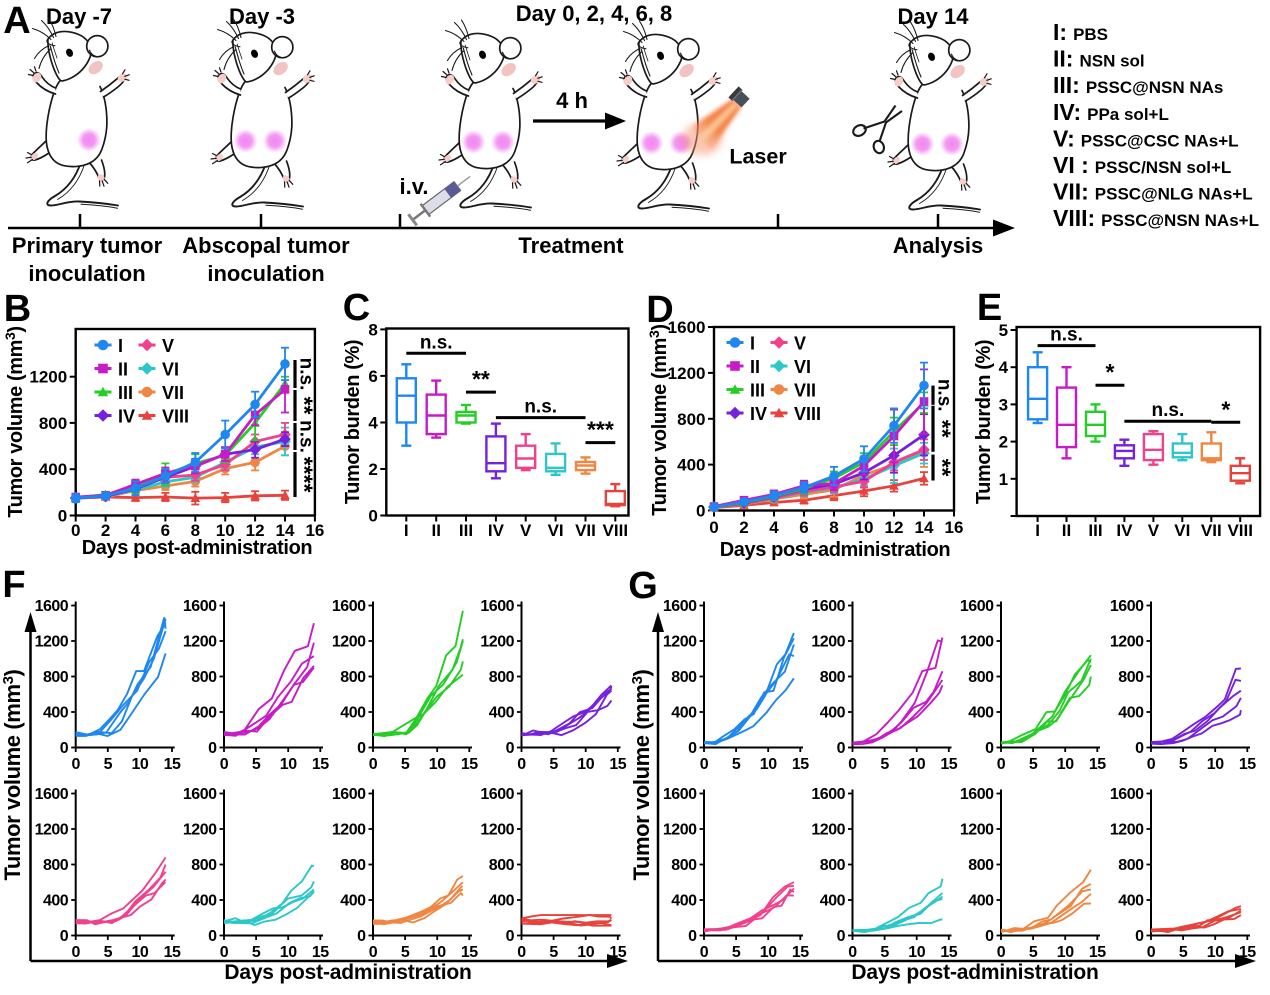  I want to click on svg-text: inoculation, so click(86, 273).